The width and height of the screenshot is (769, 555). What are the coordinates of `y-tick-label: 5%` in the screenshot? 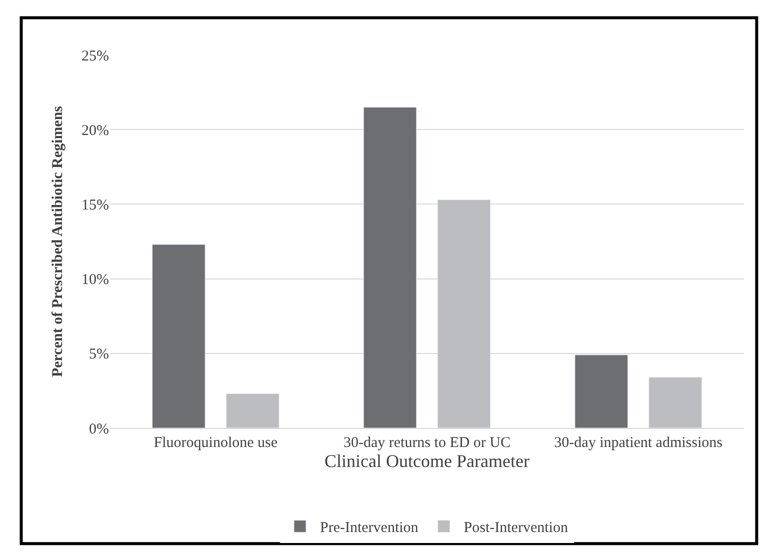 It's located at (99, 354).